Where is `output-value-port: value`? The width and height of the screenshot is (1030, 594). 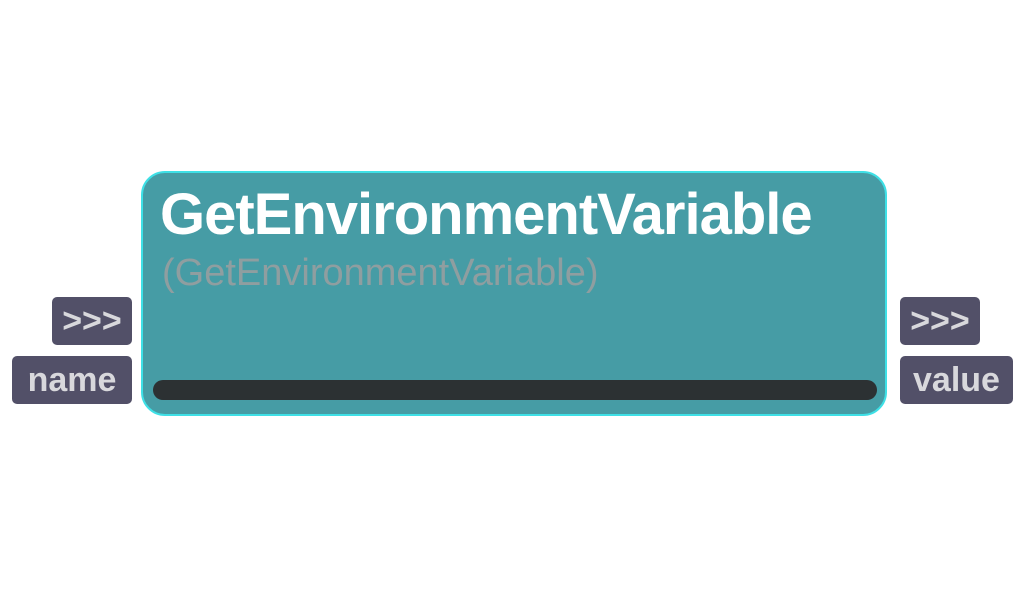
output-value-port: value is located at coordinates (956, 380).